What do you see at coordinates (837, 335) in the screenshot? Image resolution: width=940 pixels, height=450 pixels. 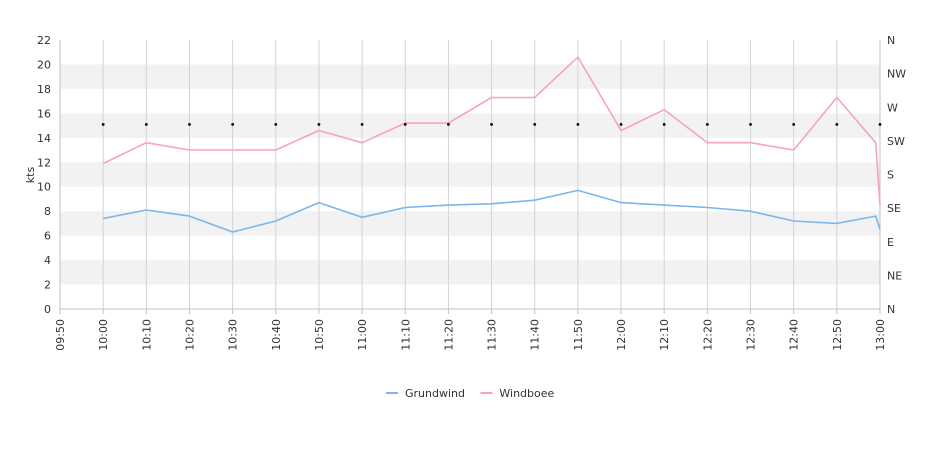 I see `x-tick-label: 12:50` at bounding box center [837, 335].